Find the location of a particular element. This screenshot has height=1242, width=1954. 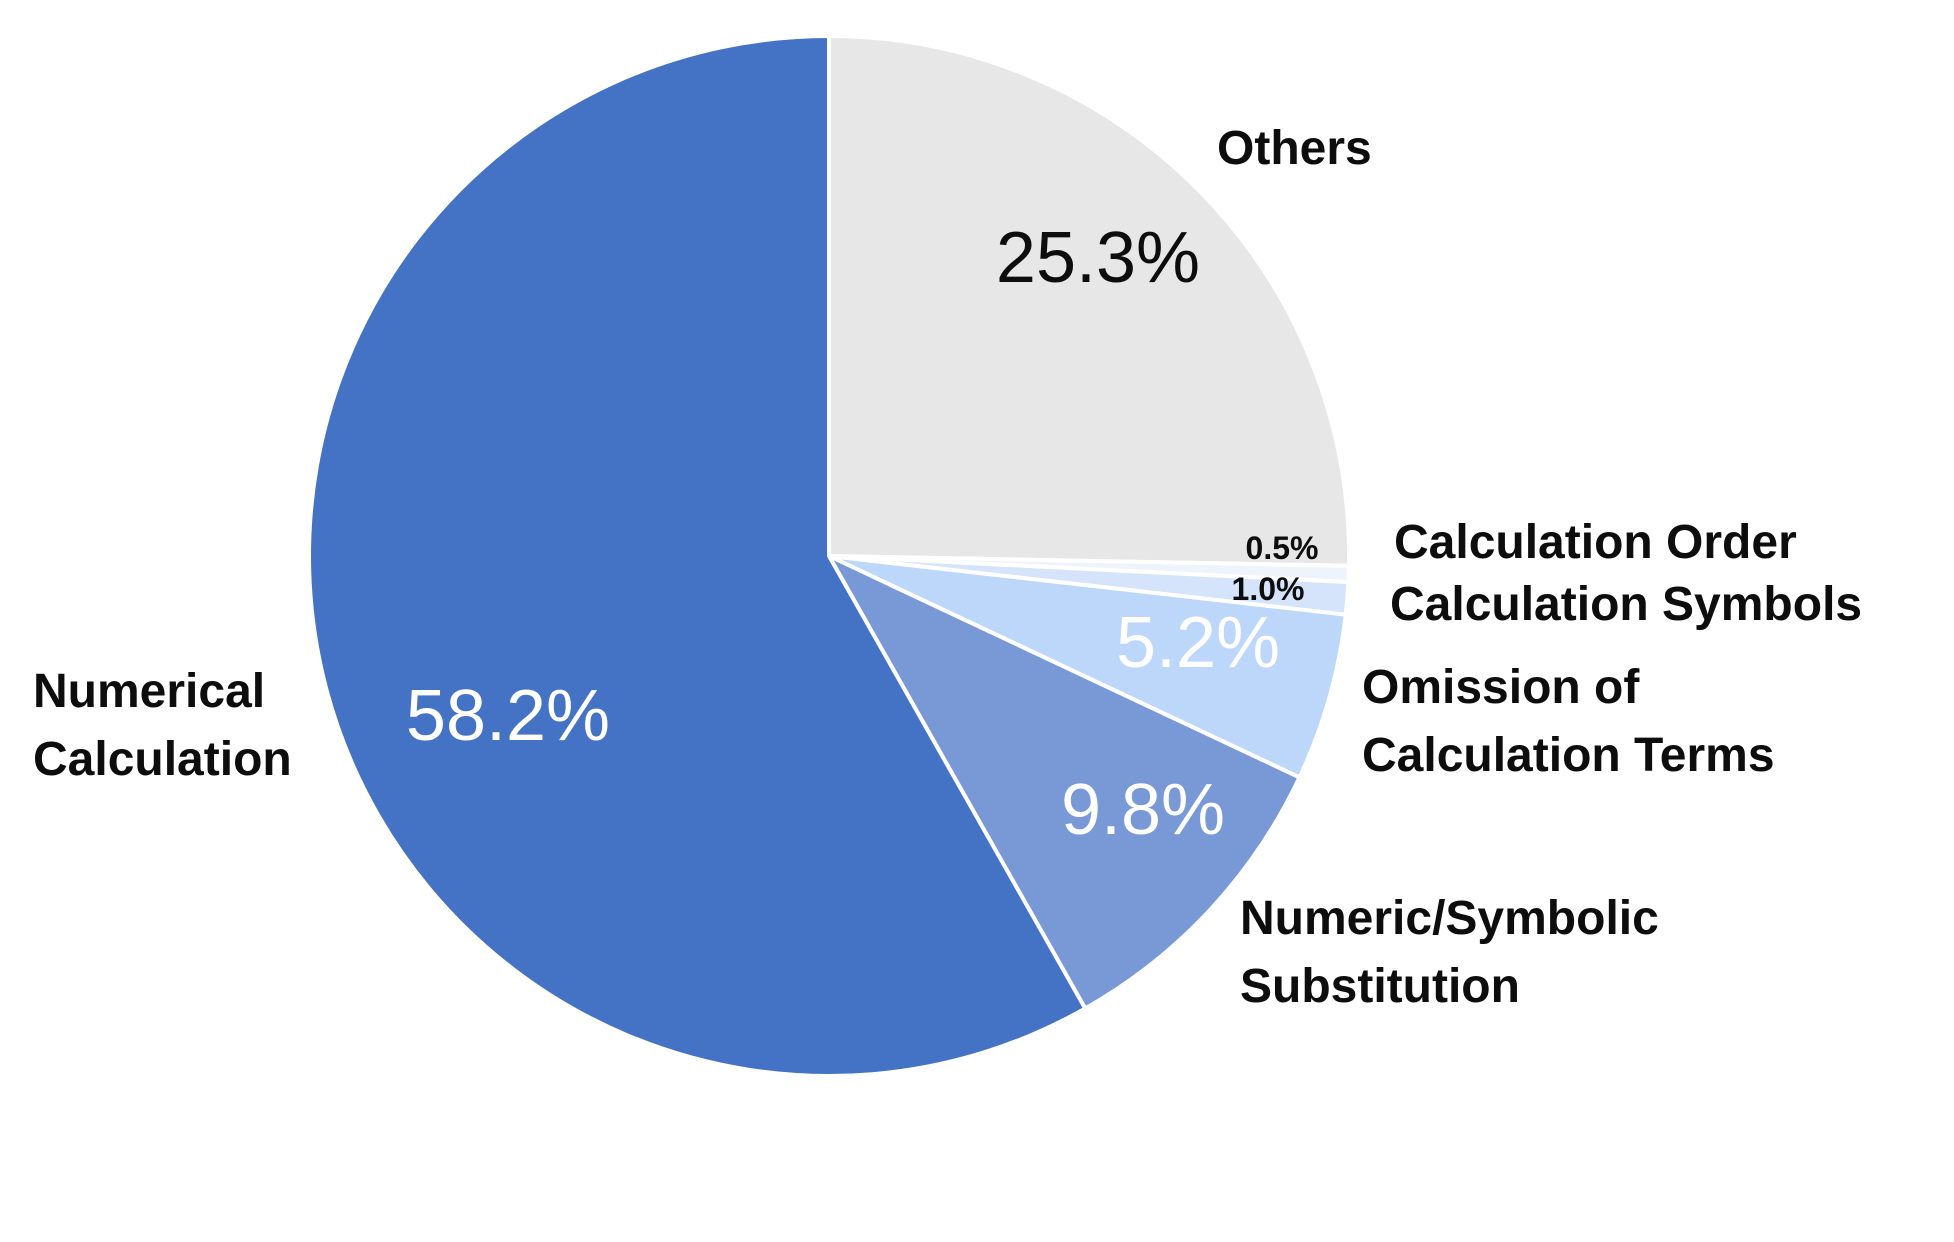

slice-numeric-symbolic-substitution is located at coordinates (1064, 782).